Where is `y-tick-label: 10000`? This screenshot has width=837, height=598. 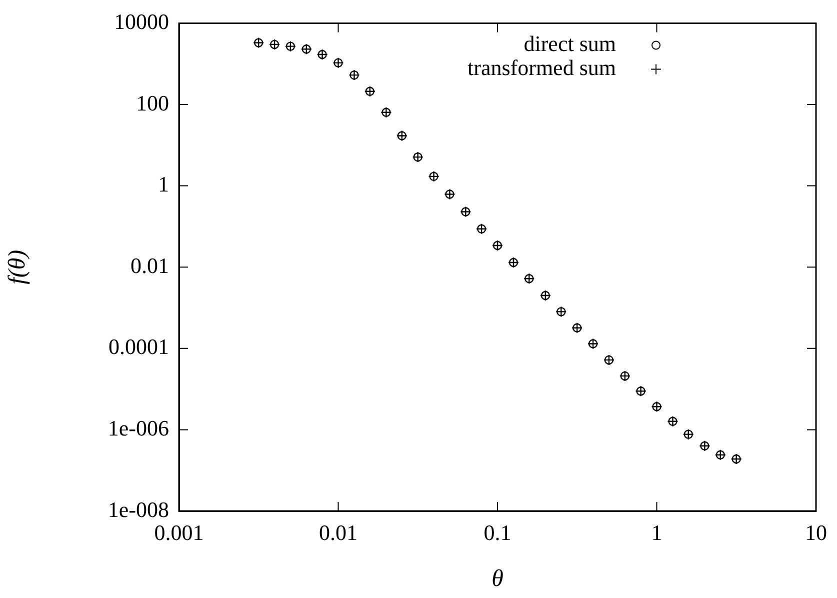
y-tick-label: 10000 is located at coordinates (141, 21).